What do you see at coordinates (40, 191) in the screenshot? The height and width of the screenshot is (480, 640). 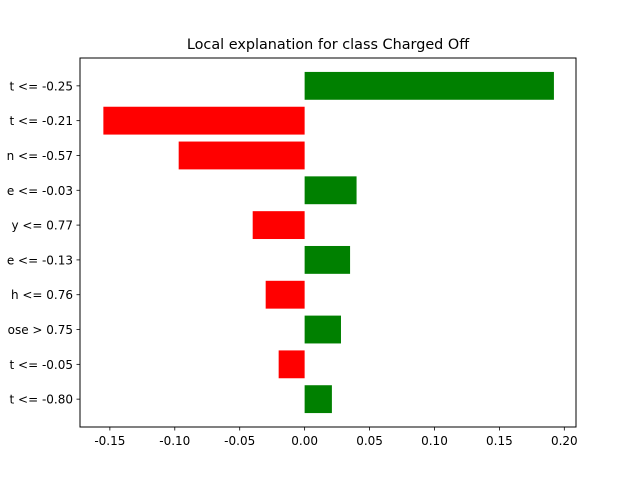 I see `y-tick-label: e <= -0.03` at bounding box center [40, 191].